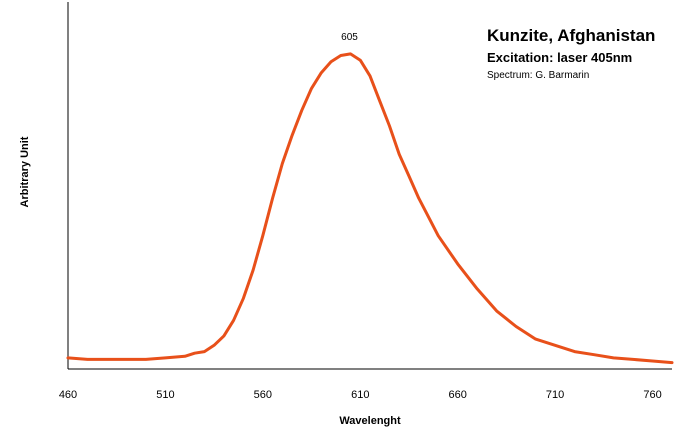 The width and height of the screenshot is (700, 443). What do you see at coordinates (370, 421) in the screenshot?
I see `x-axis-title: Wavelenght` at bounding box center [370, 421].